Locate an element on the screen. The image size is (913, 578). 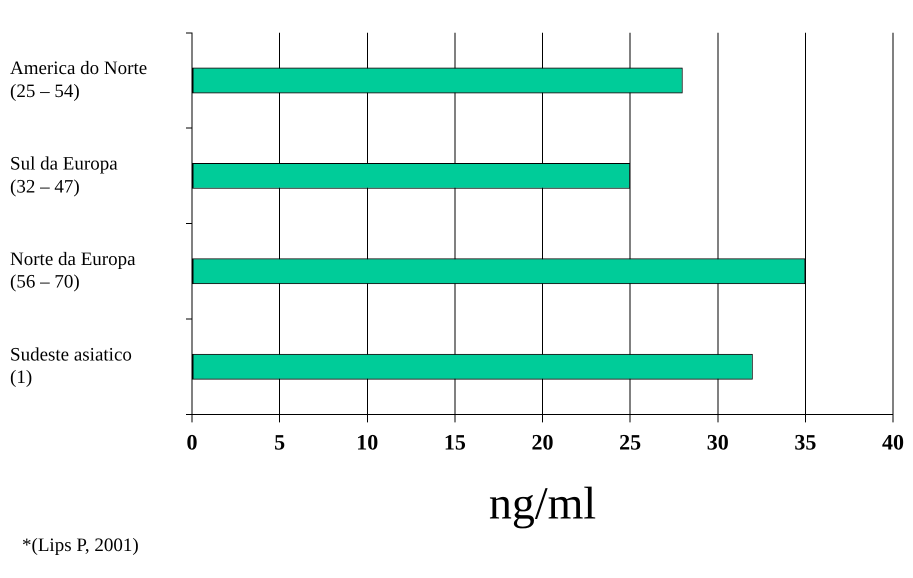
x-tick-label: 30 is located at coordinates (717, 441).